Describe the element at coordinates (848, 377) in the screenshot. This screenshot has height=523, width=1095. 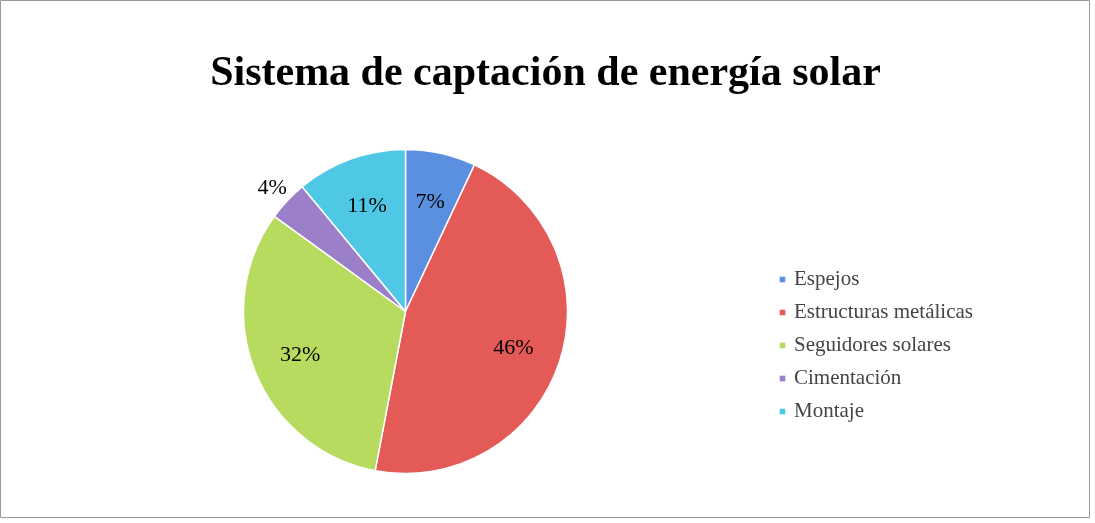
I see `legend-label: Cimentación` at that location.